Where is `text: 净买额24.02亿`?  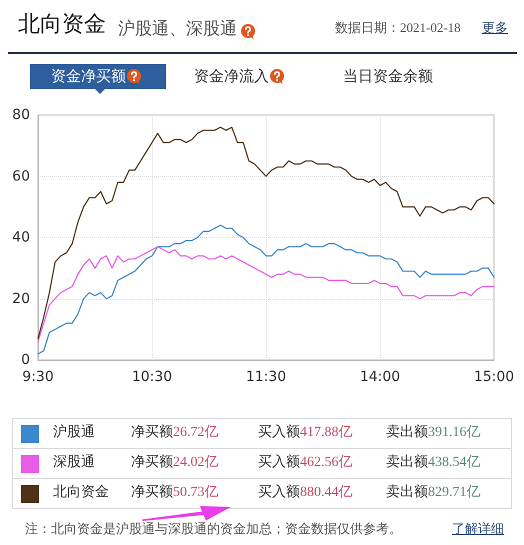 text: 净买额24.02亿 is located at coordinates (174, 462).